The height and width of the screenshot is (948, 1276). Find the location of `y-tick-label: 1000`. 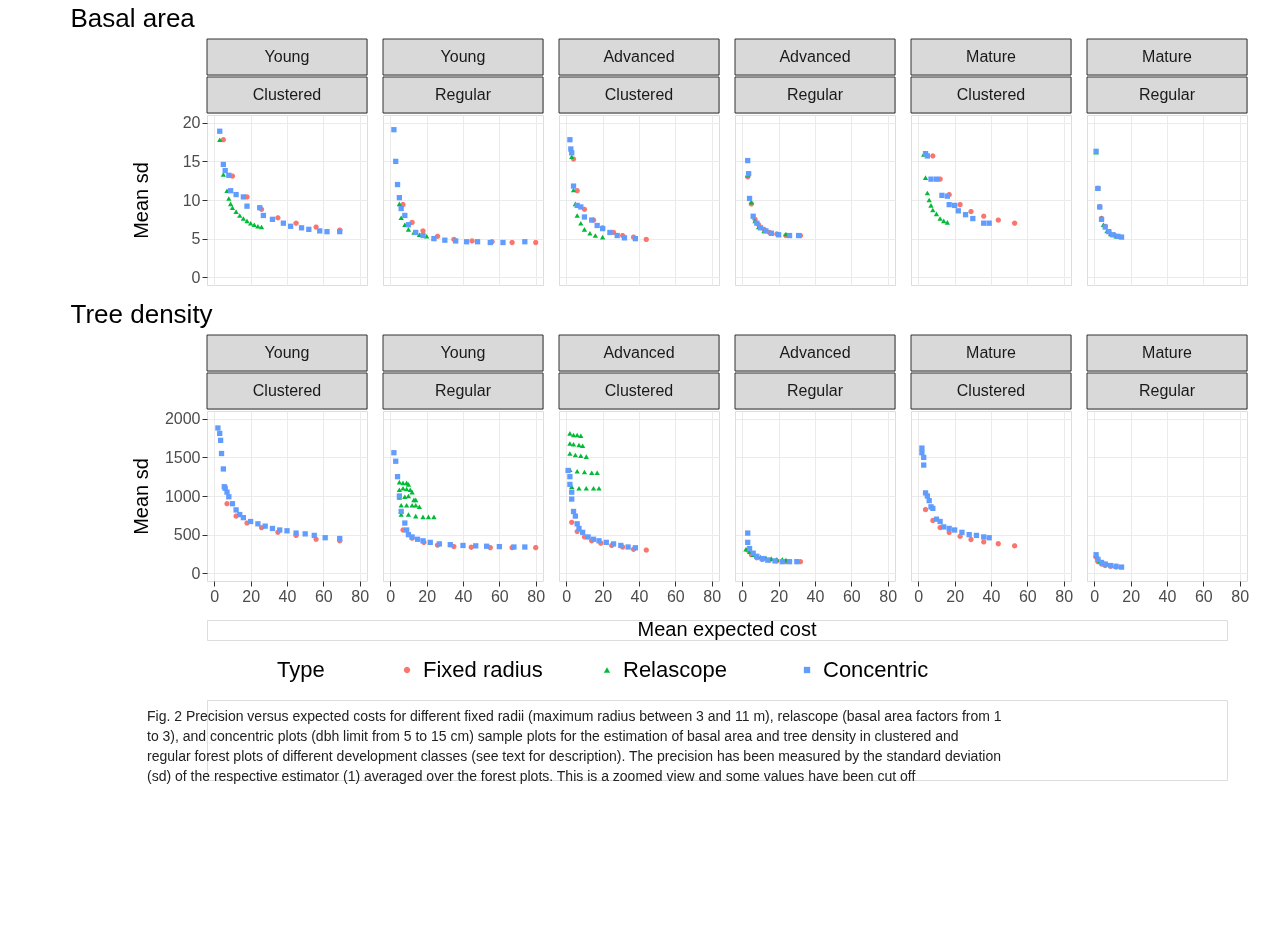

y-tick-label: 1000 is located at coordinates (182, 496).